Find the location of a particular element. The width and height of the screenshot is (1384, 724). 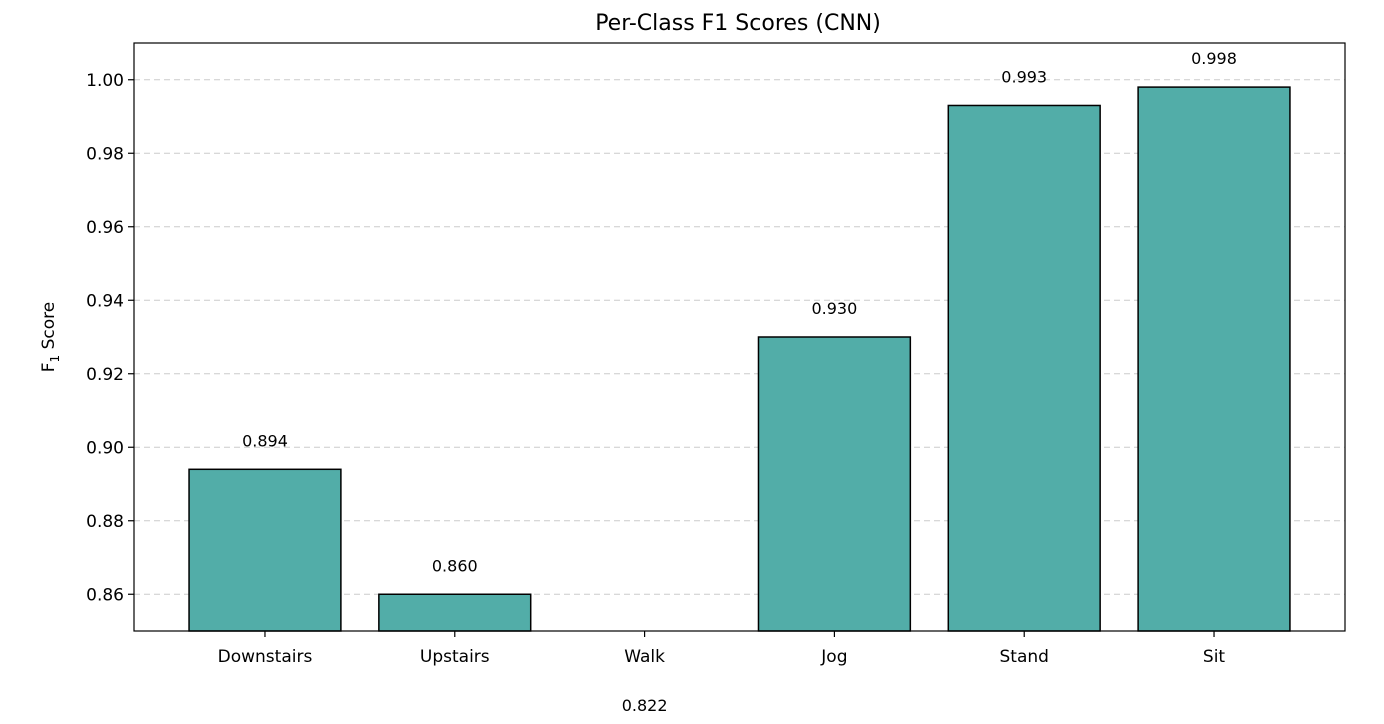

x-tick-label: Jog is located at coordinates (833, 657).